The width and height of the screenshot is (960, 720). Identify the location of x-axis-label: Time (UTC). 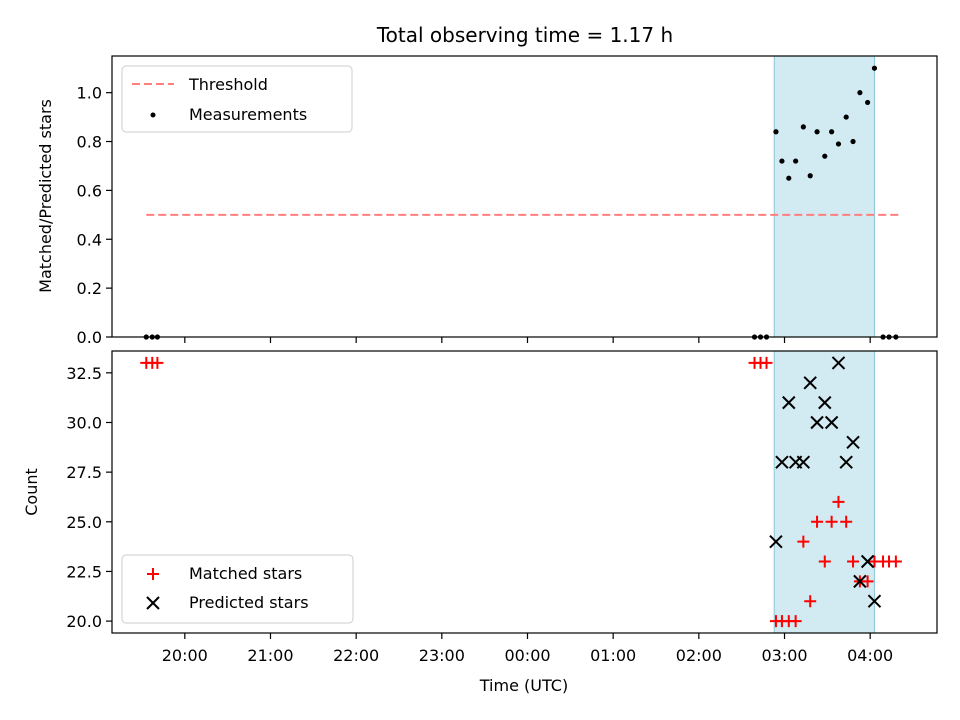
(523, 685).